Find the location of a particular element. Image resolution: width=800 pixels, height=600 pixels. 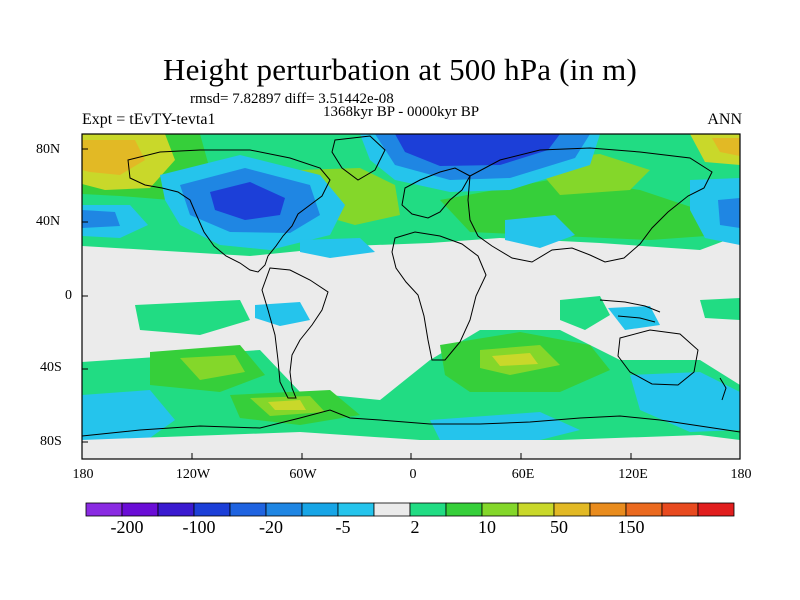

colorbar is located at coordinates (410, 509).